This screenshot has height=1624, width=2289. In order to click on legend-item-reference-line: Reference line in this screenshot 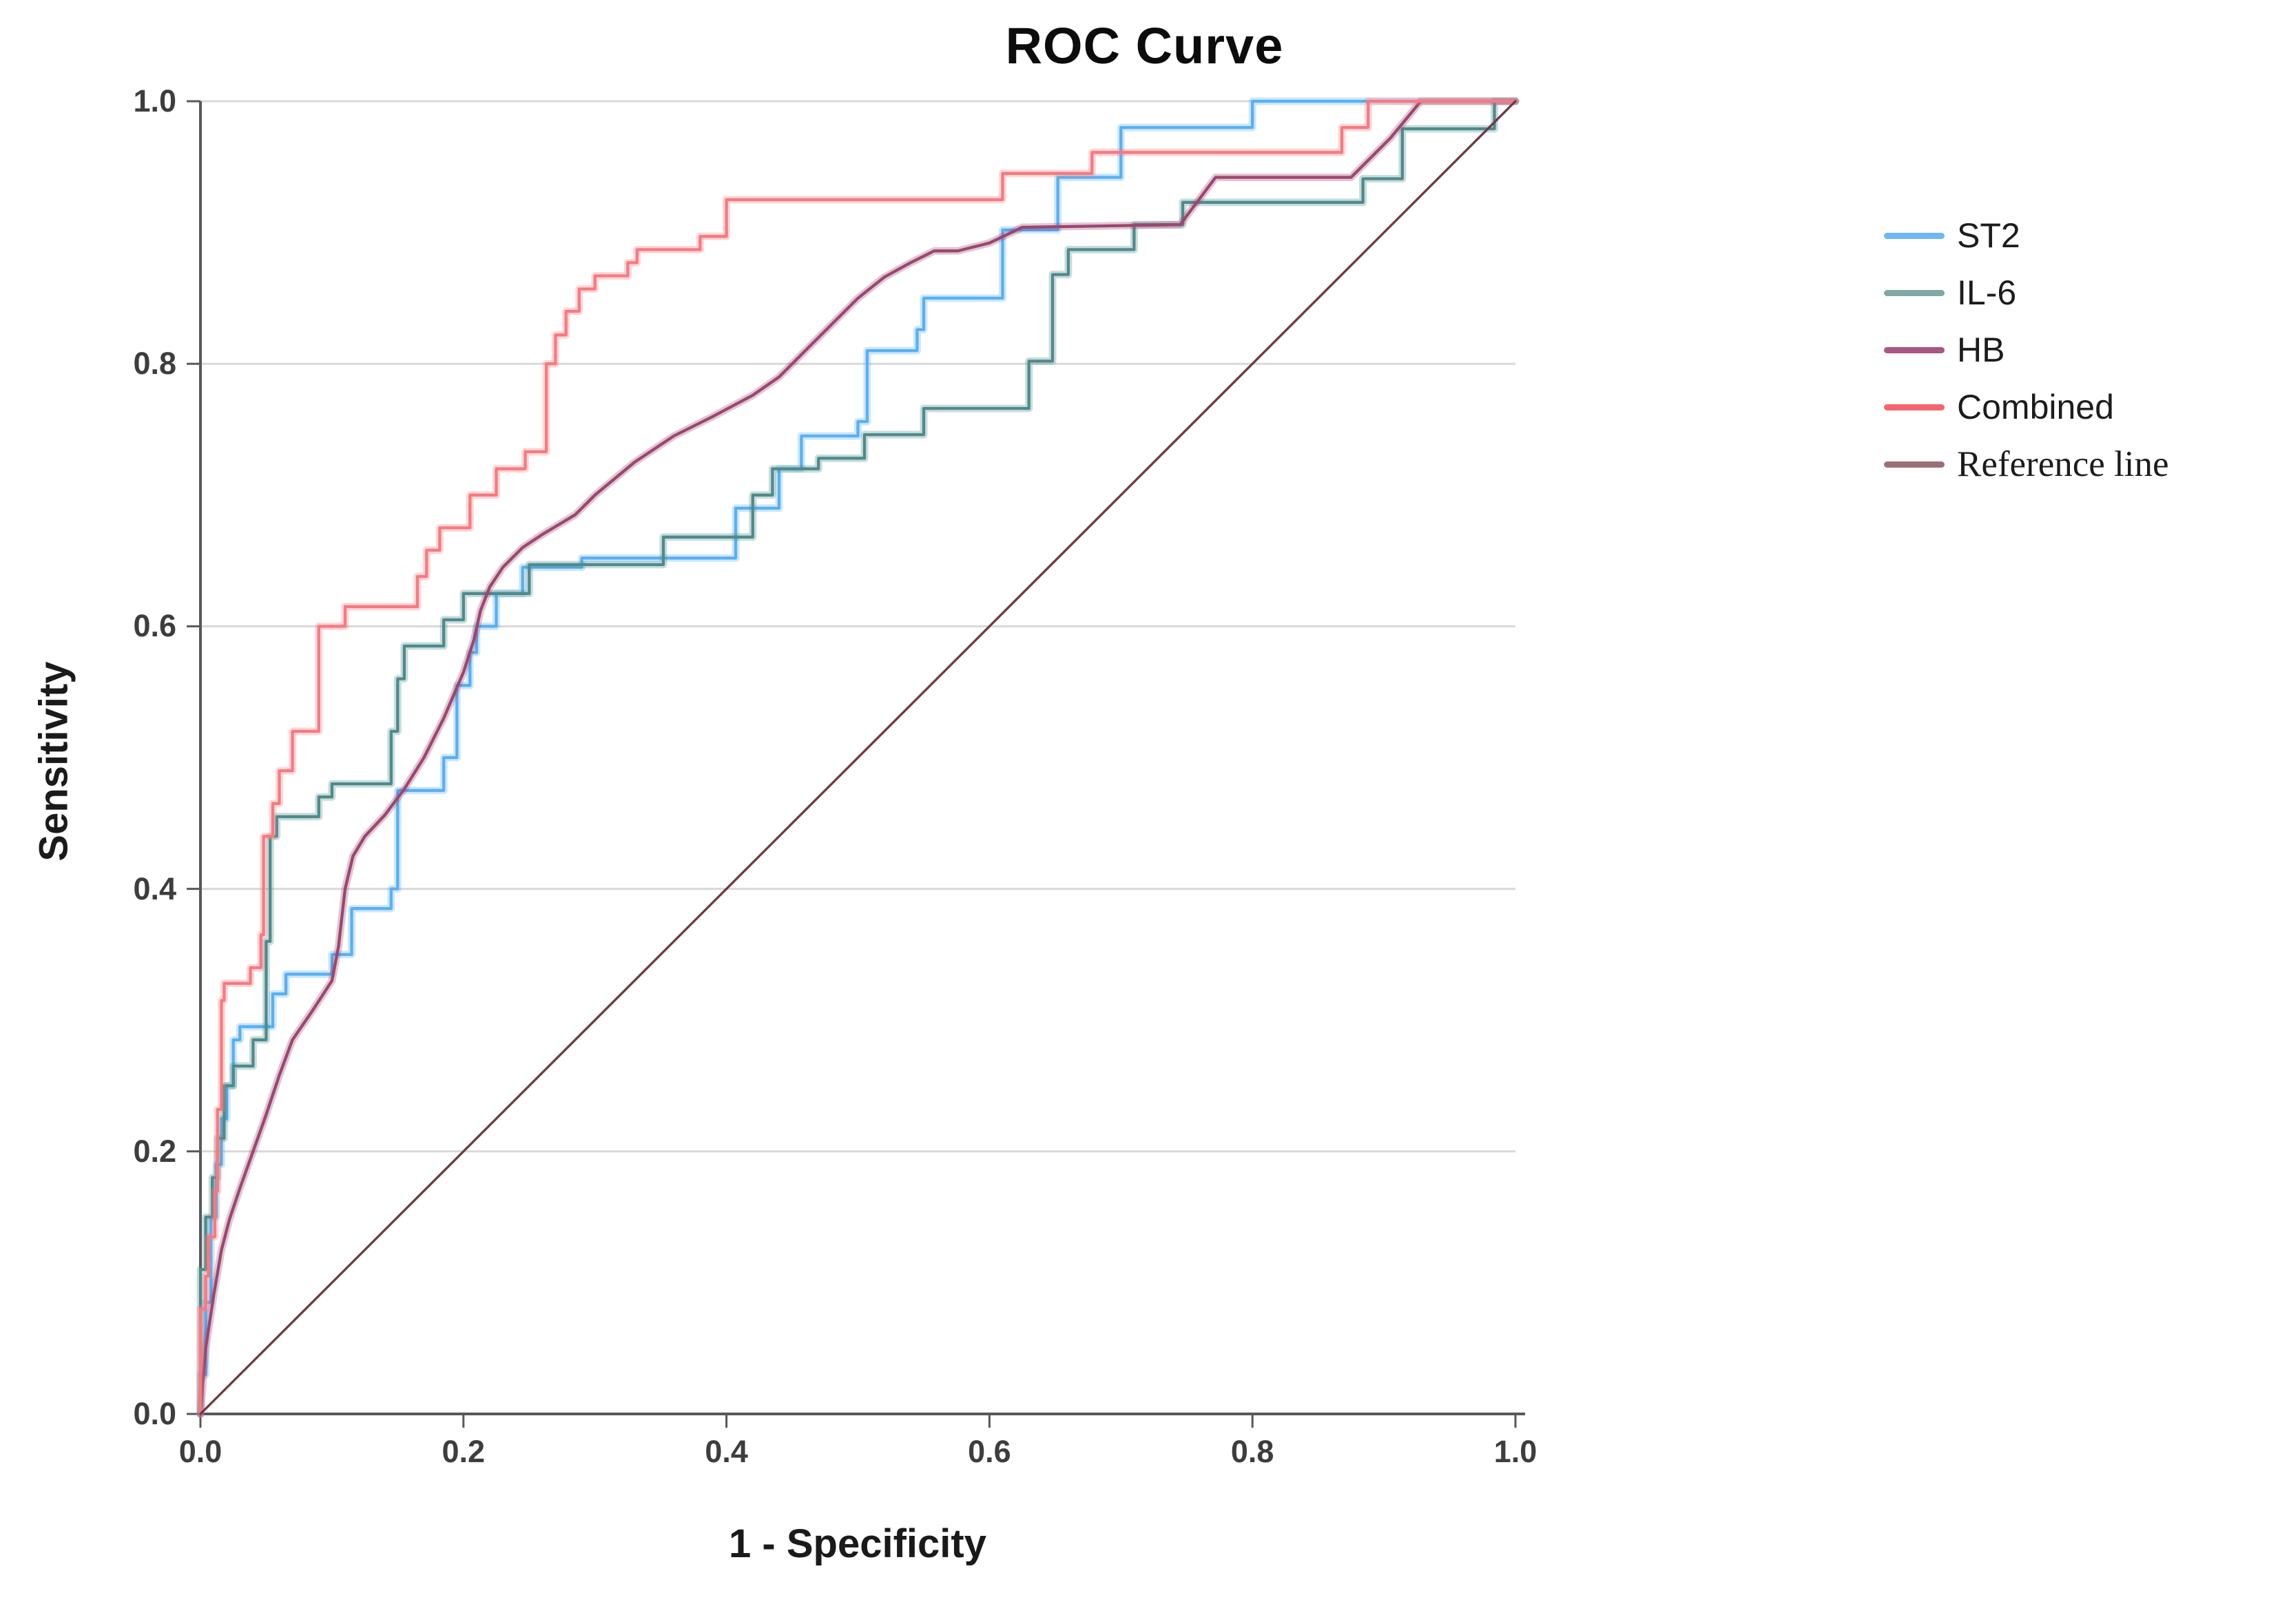, I will do `click(2026, 464)`.